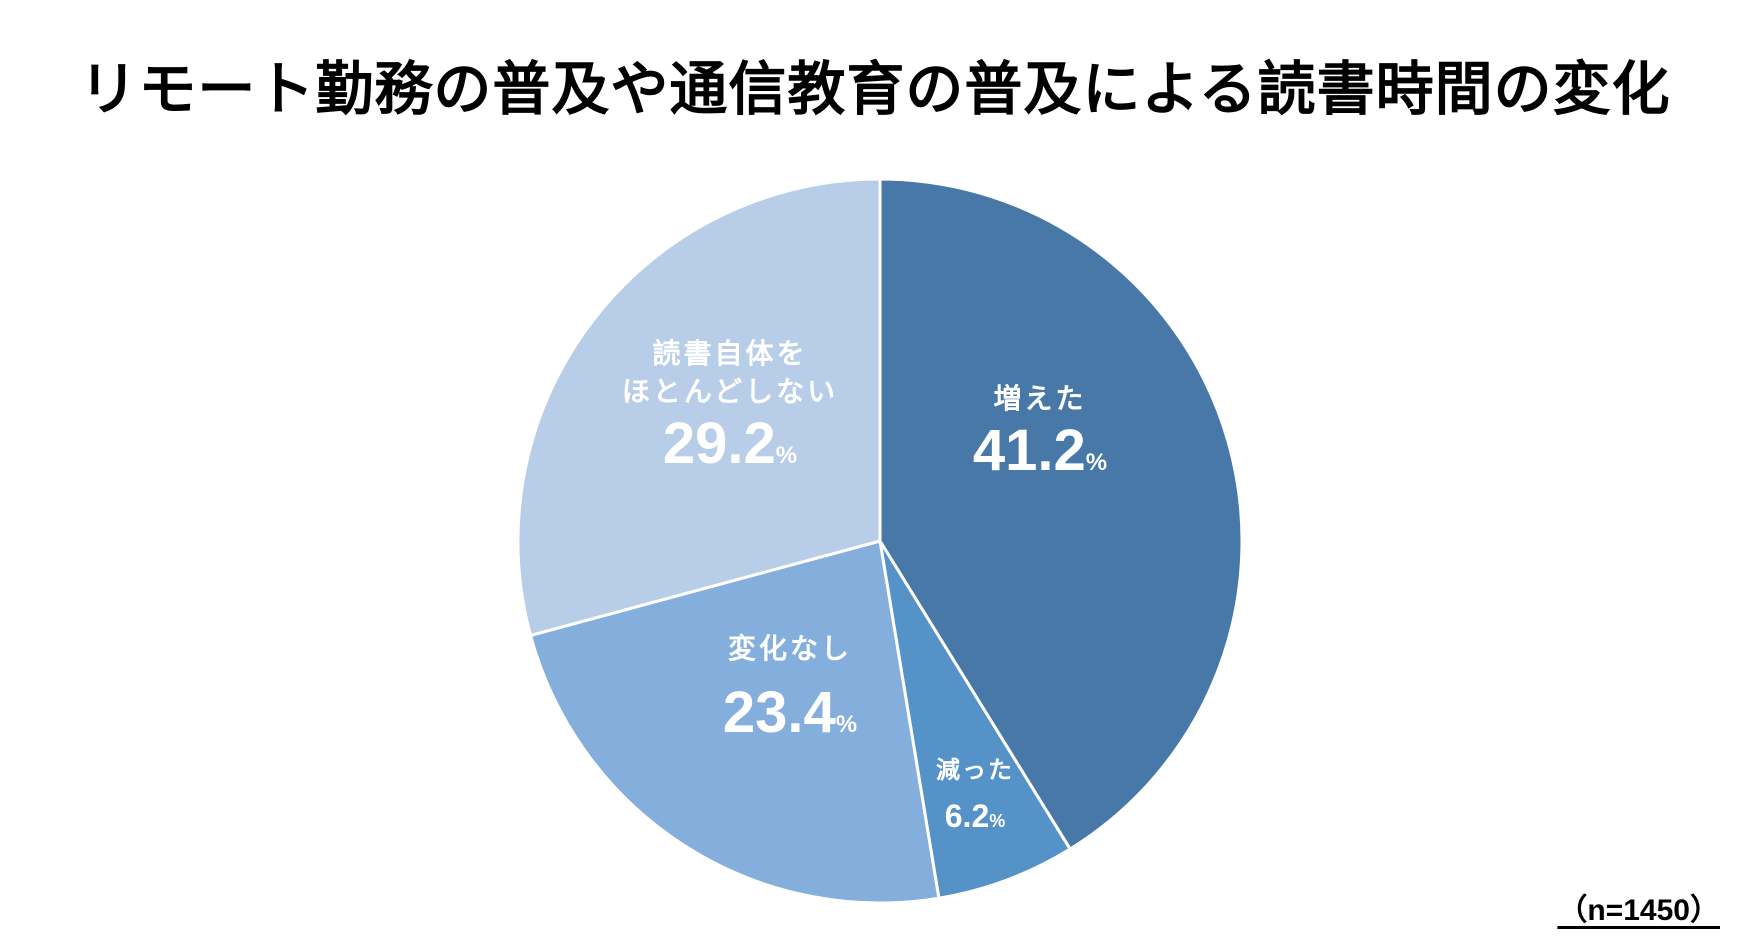  I want to click on label-name: 減った, so click(975, 770).